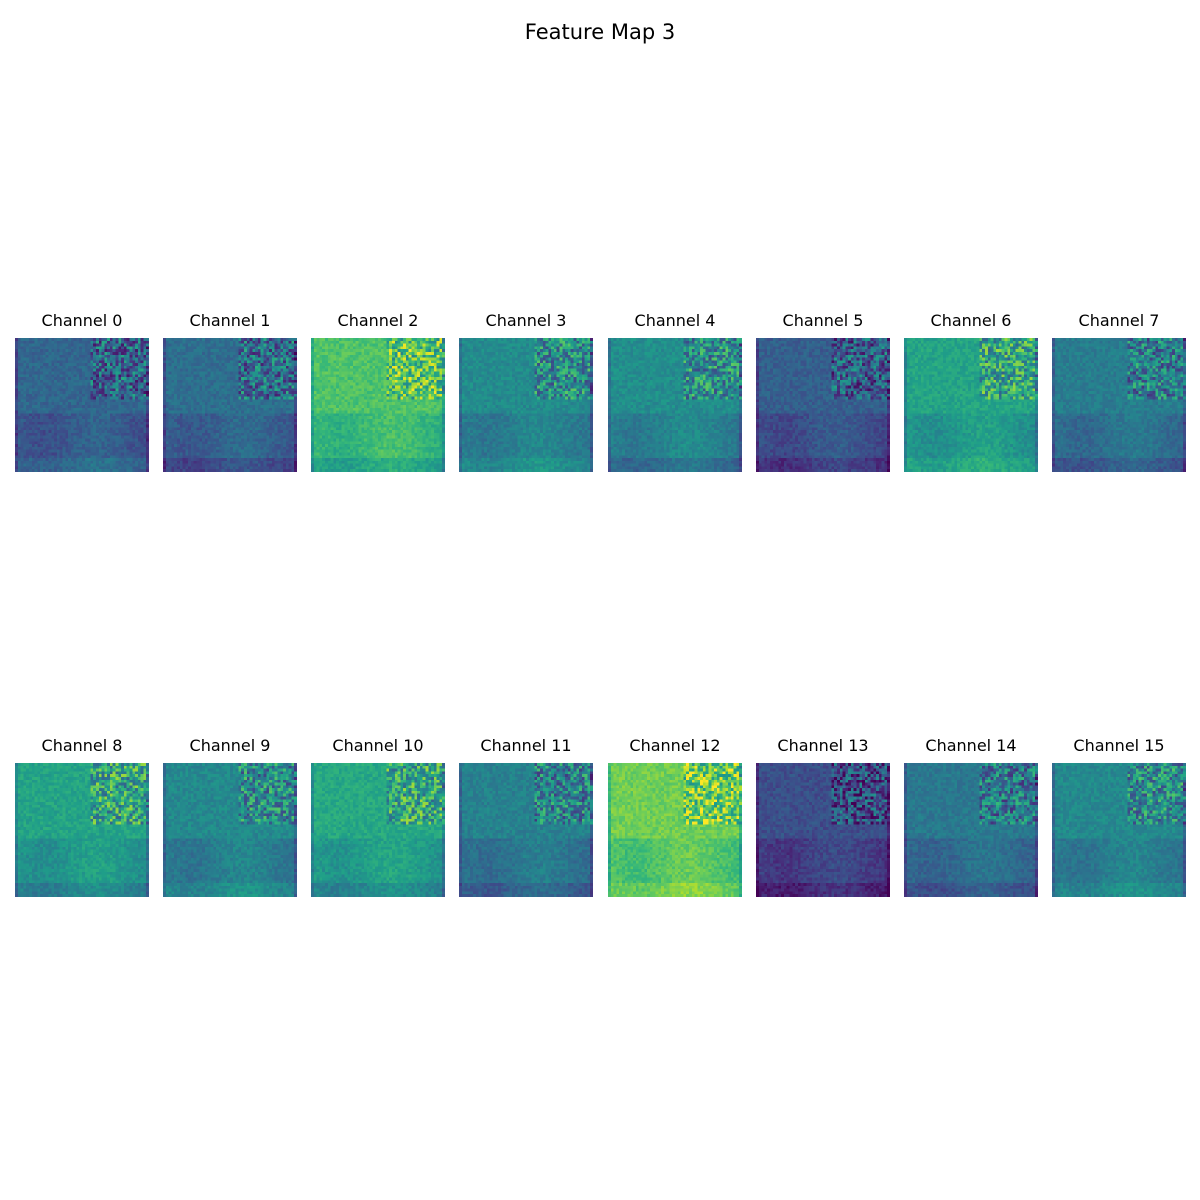 The width and height of the screenshot is (1200, 1200). I want to click on channel-title: Channel 9, so click(230, 746).